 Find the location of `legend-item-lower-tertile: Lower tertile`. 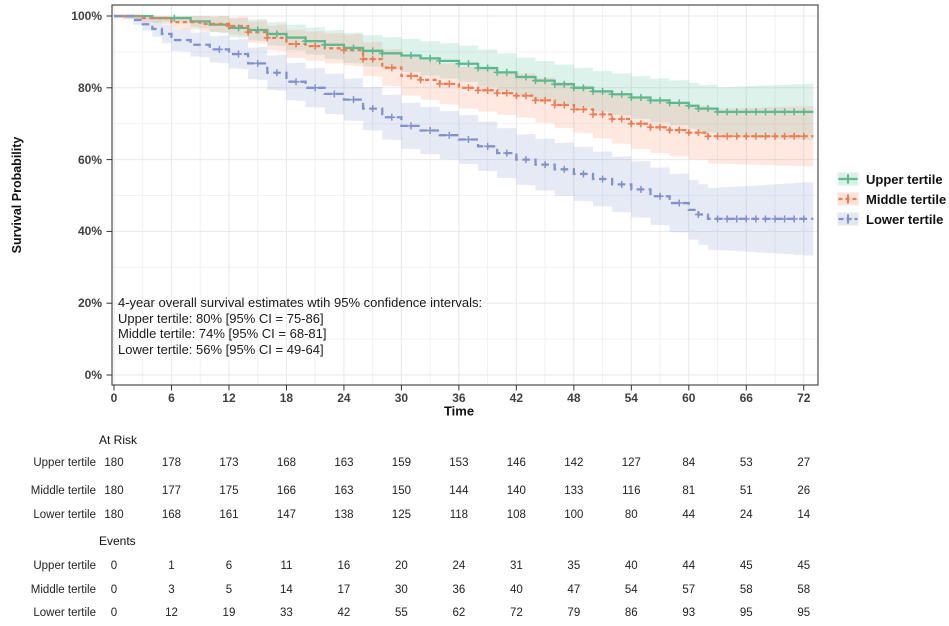

legend-item-lower-tertile: Lower tertile is located at coordinates (891, 219).